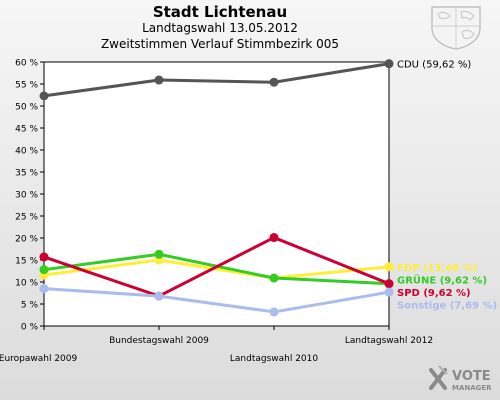 This screenshot has width=500, height=400. I want to click on series-label-cdu: CDU (59,62 %), so click(434, 65).